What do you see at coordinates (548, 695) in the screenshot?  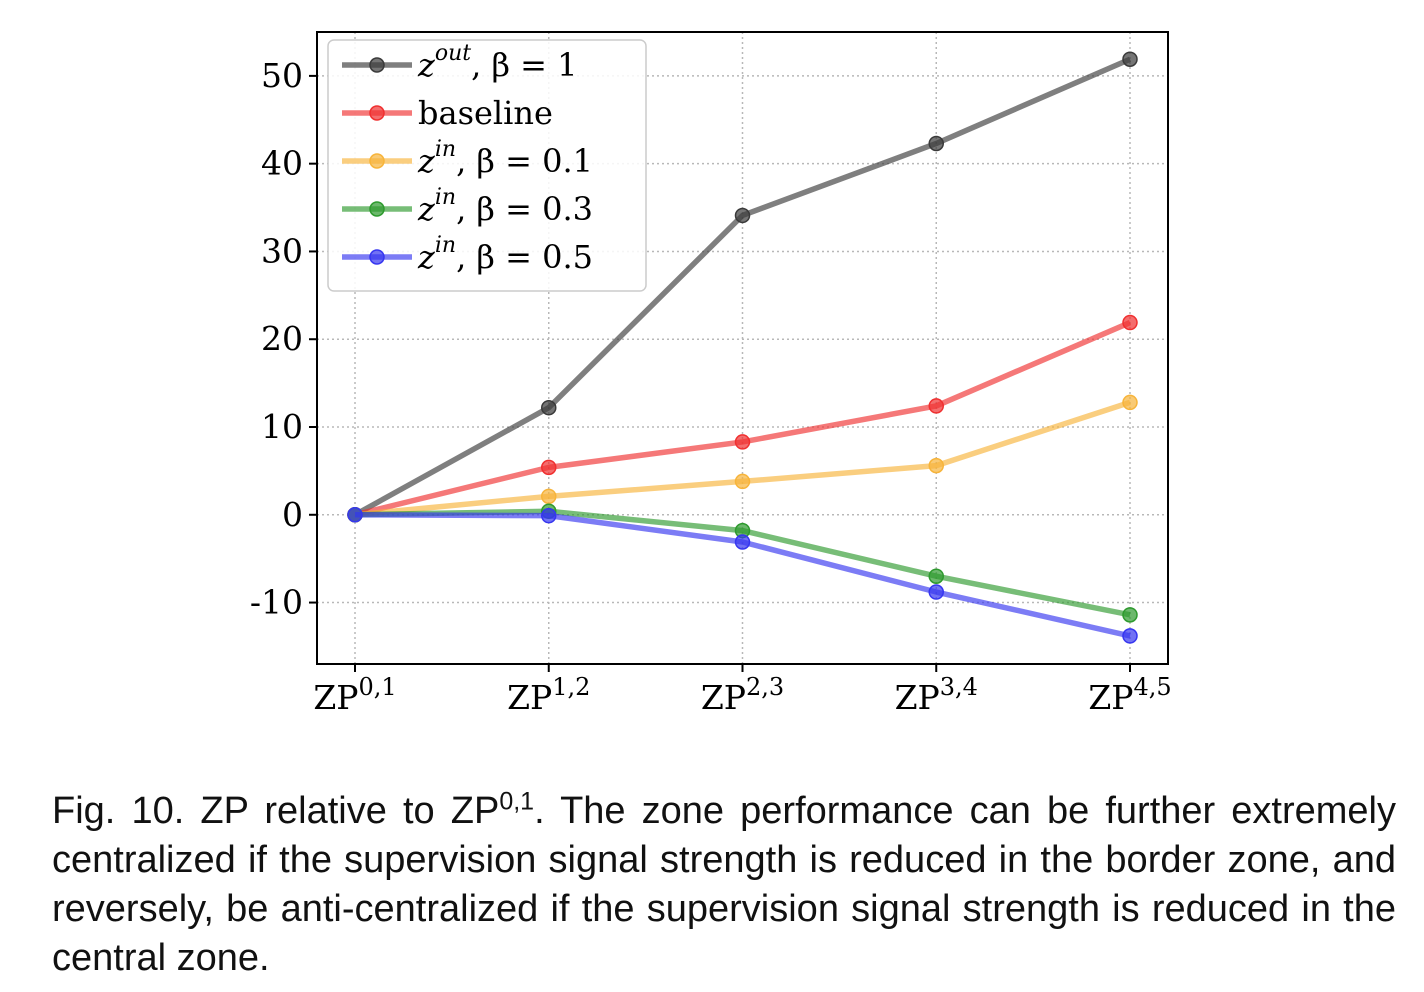 I see `x-tick-label: ZP1,2` at bounding box center [548, 695].